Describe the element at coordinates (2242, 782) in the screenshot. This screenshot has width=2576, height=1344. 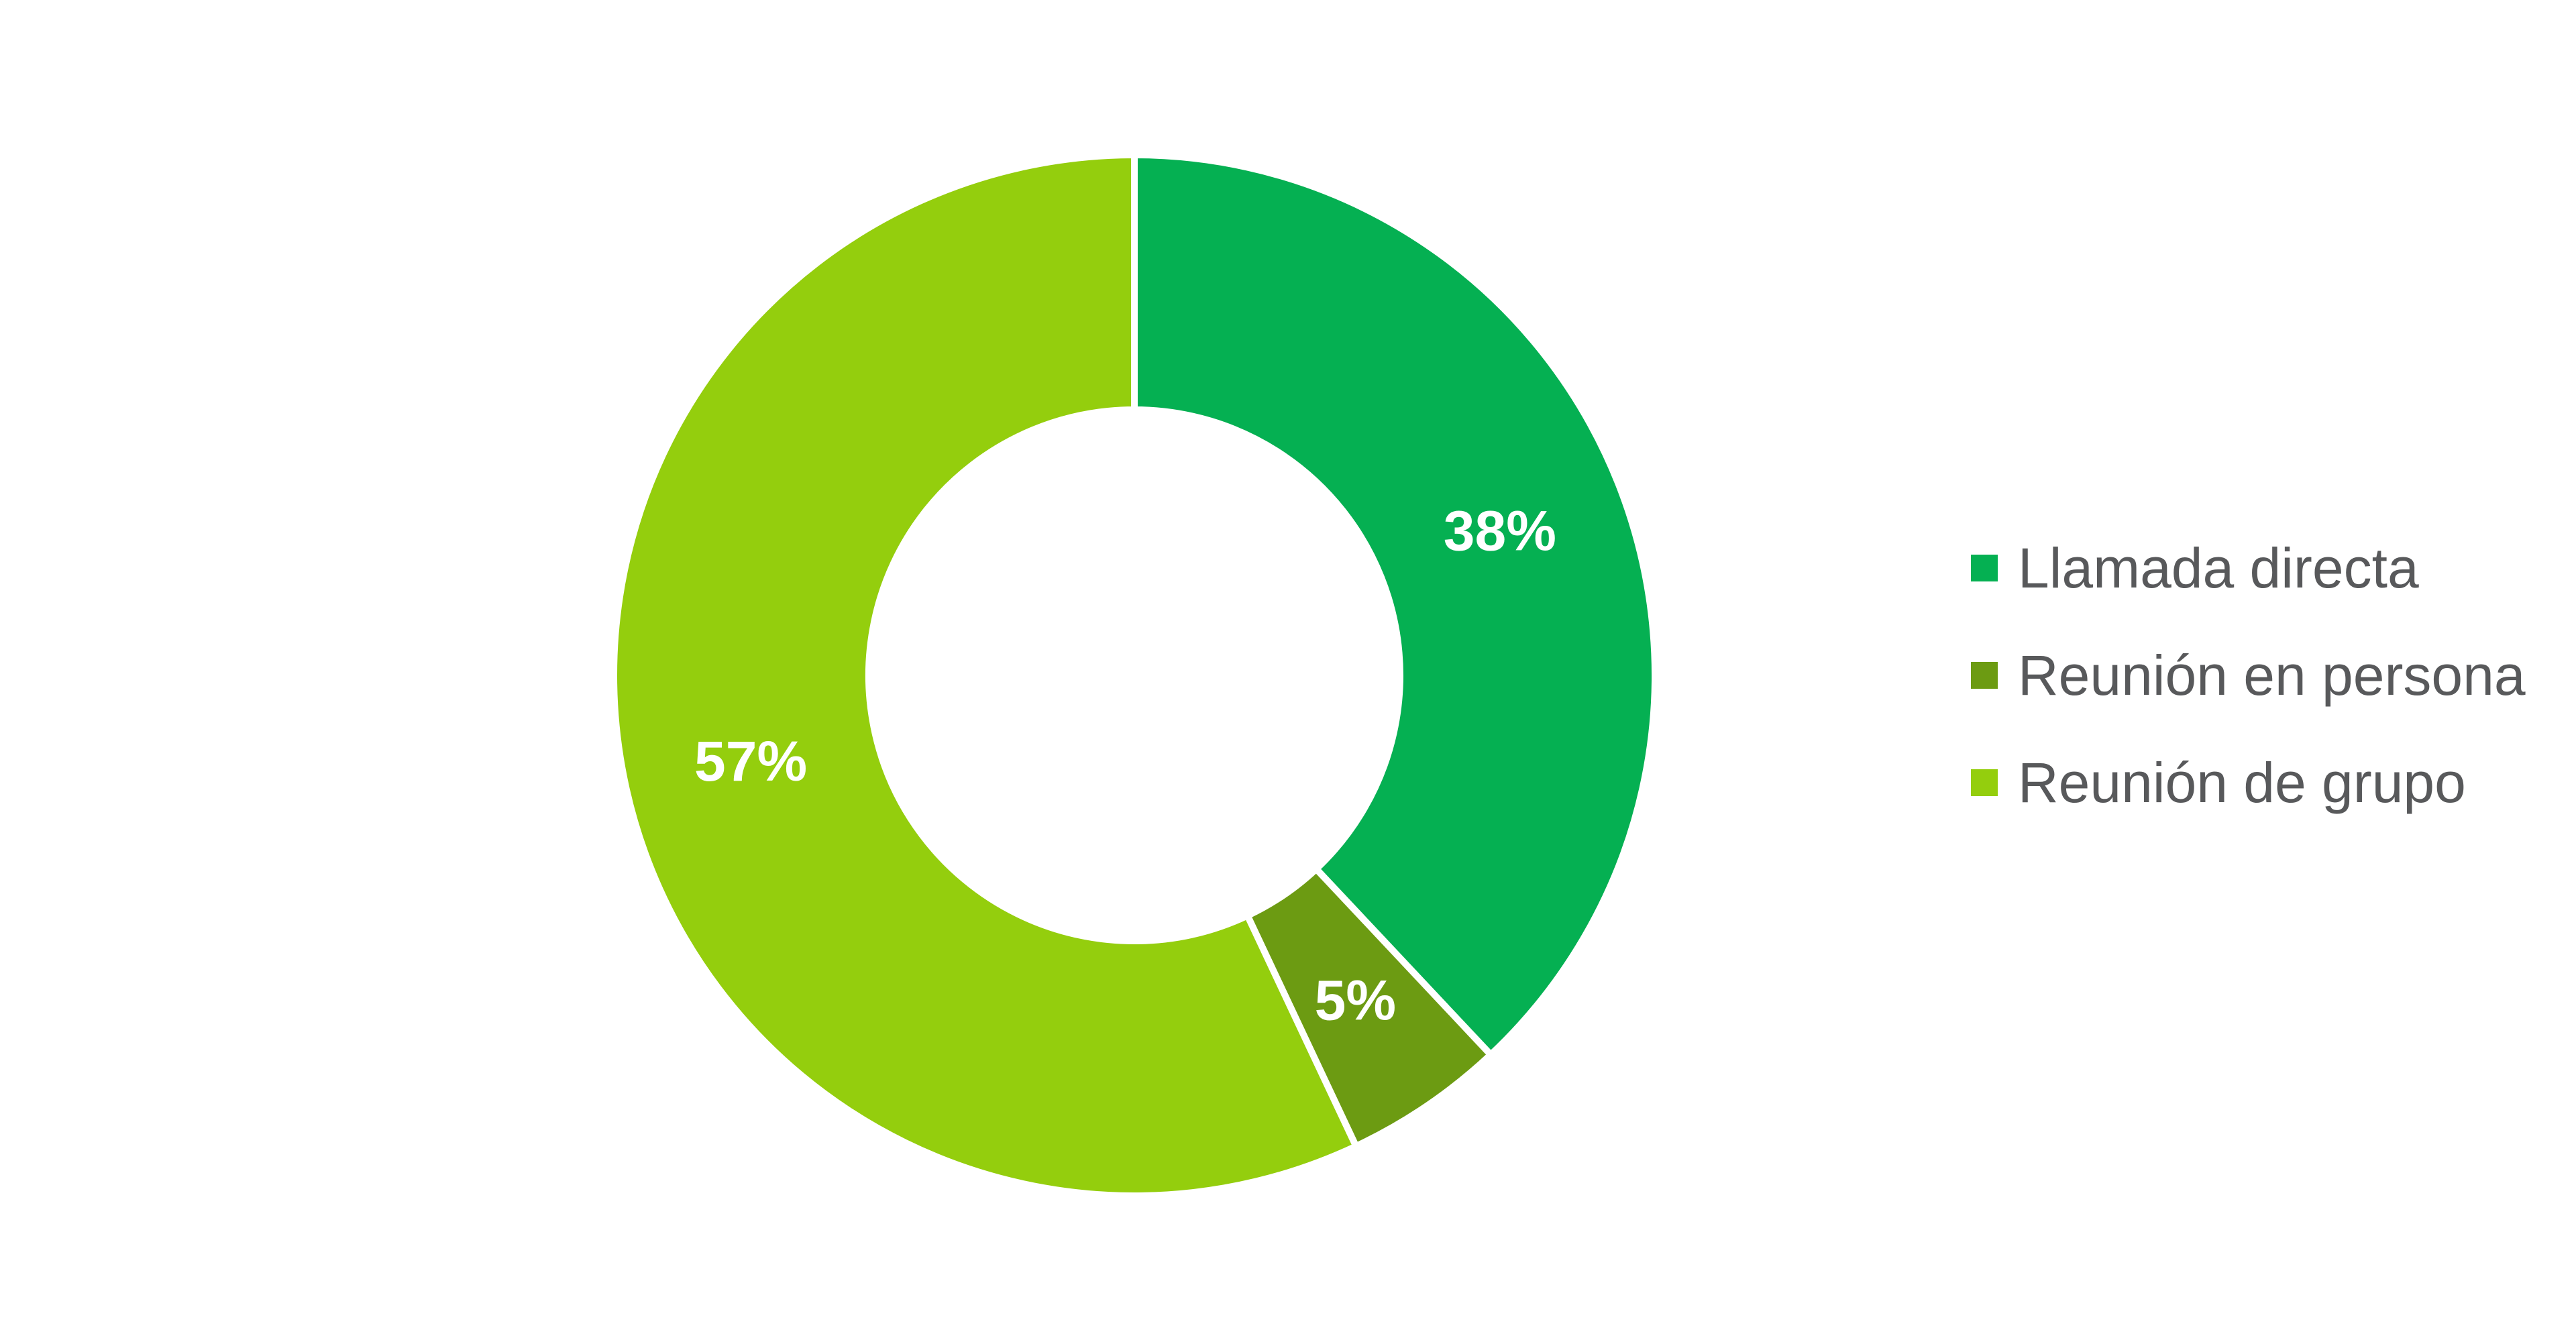
I see `legend-label: Reunión de grupo` at that location.